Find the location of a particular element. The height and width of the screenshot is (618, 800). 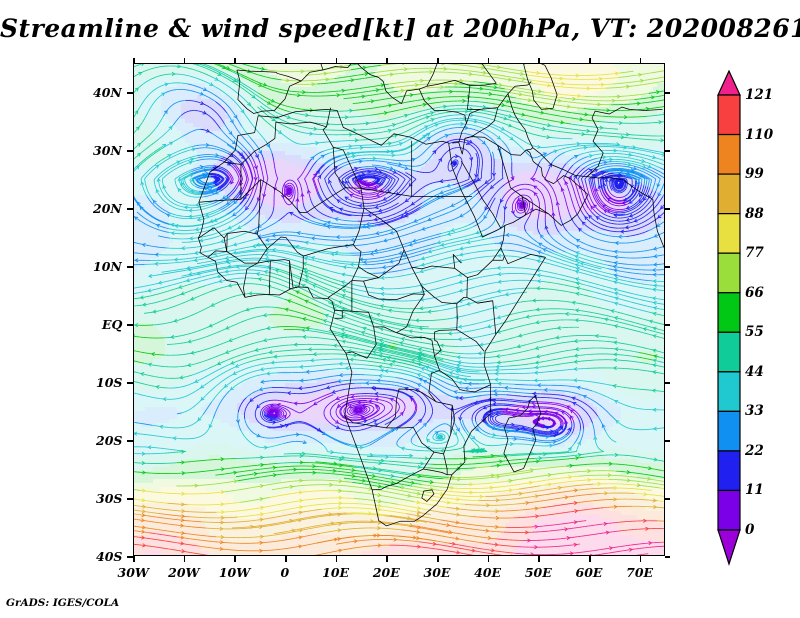

colorbar-tick-label: 33 is located at coordinates (754, 411).